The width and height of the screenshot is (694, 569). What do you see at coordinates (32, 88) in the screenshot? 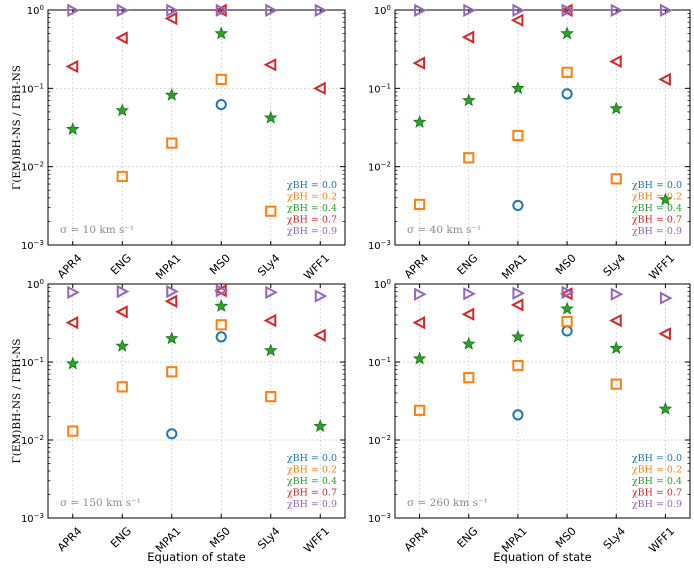
I see `y-tick-label-10⁻¹: 10⁻¹` at bounding box center [32, 88].